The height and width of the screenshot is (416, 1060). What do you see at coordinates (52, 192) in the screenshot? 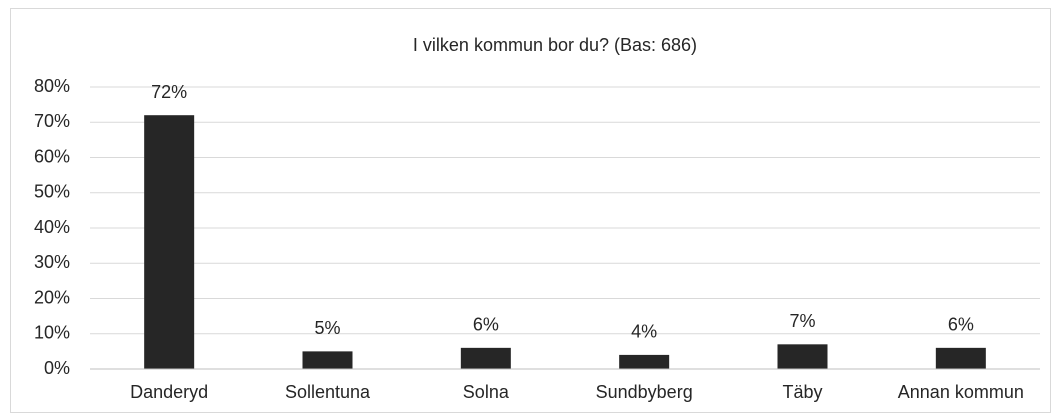
I see `y-tick-label: 50%` at bounding box center [52, 192].